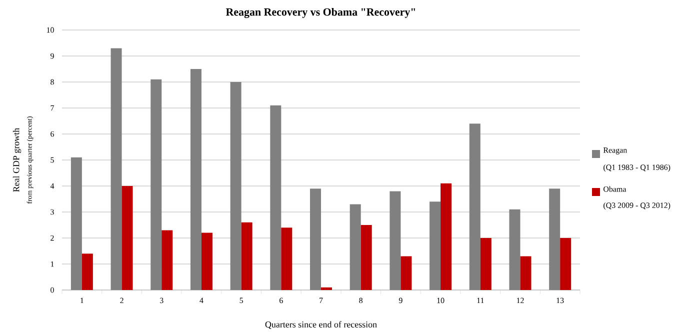  Describe the element at coordinates (321, 325) in the screenshot. I see `x-axis-title: Quarters since end of recession` at that location.